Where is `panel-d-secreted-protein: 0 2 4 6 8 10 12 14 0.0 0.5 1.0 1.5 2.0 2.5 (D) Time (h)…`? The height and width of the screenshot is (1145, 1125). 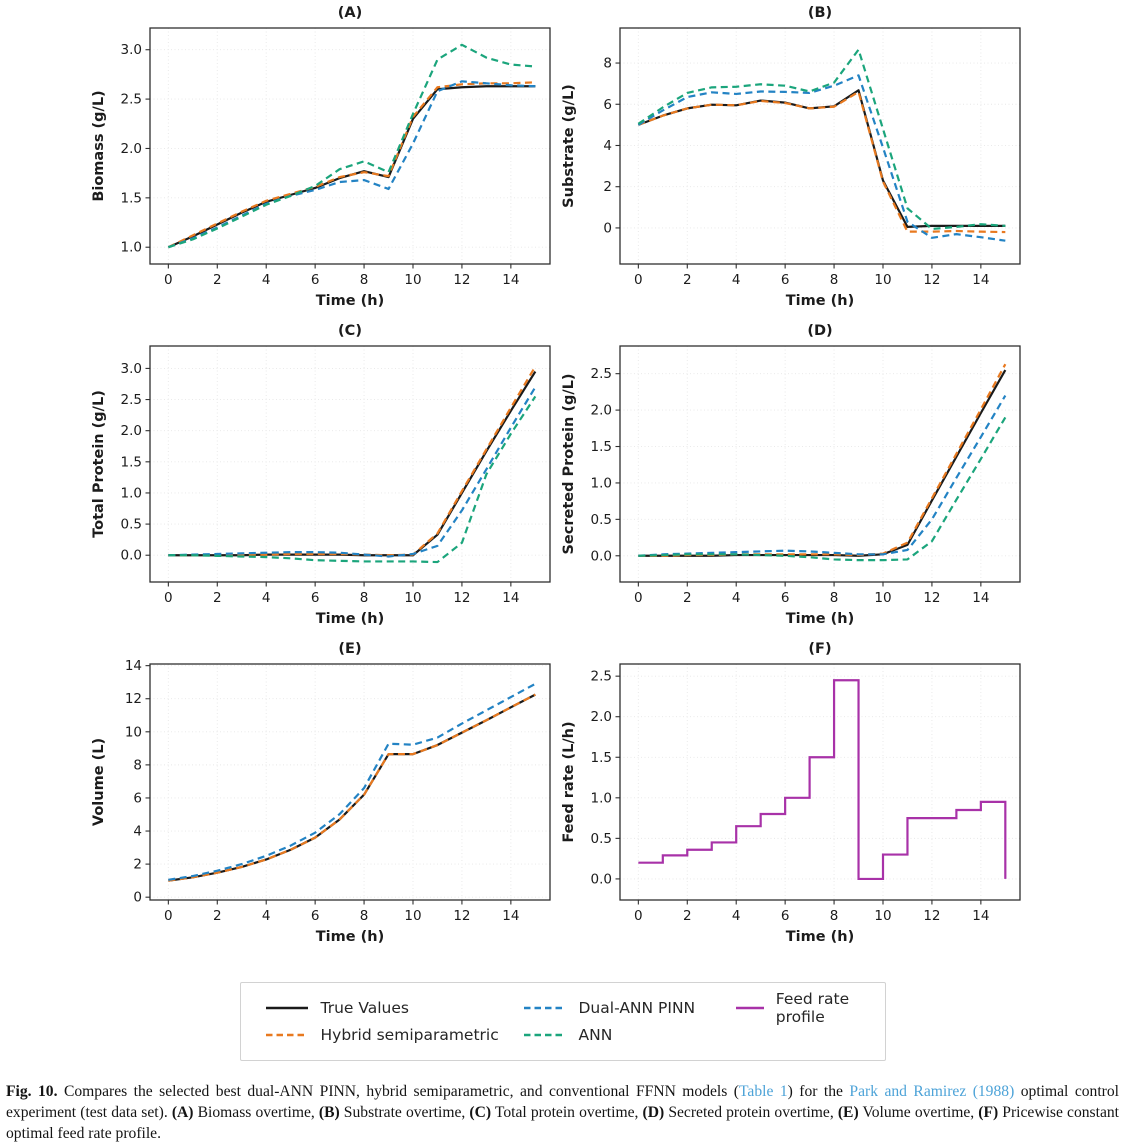
panel-d-secreted-protein: 0 2 4 6 8 10 12 14 0.0 0.5 1.0 1.5 2.0 2.5 (D) Time (h)… is located at coordinates (793, 479).